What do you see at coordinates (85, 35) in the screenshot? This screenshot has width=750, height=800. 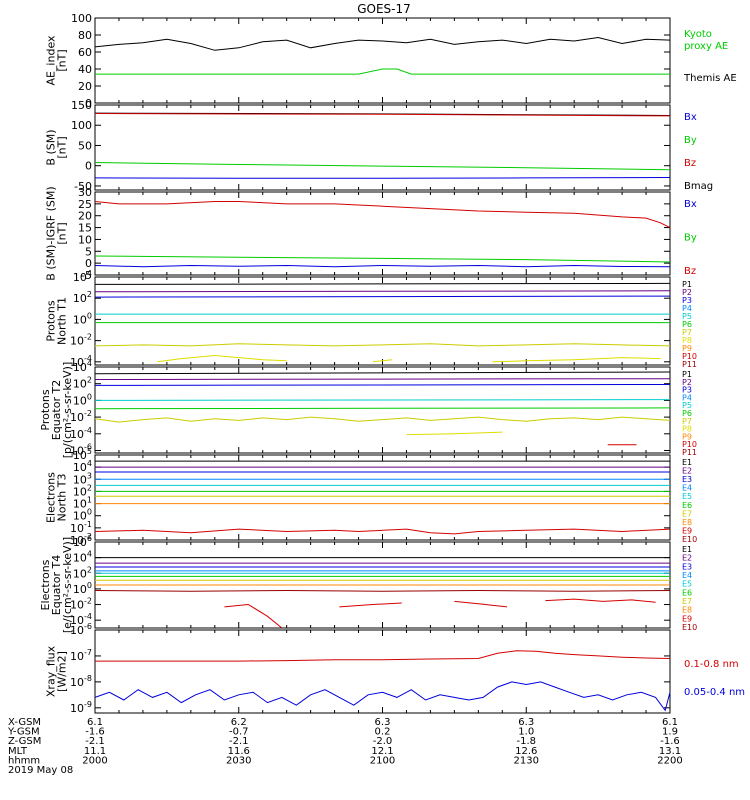 I see `y-tick-label: 80` at bounding box center [85, 35].